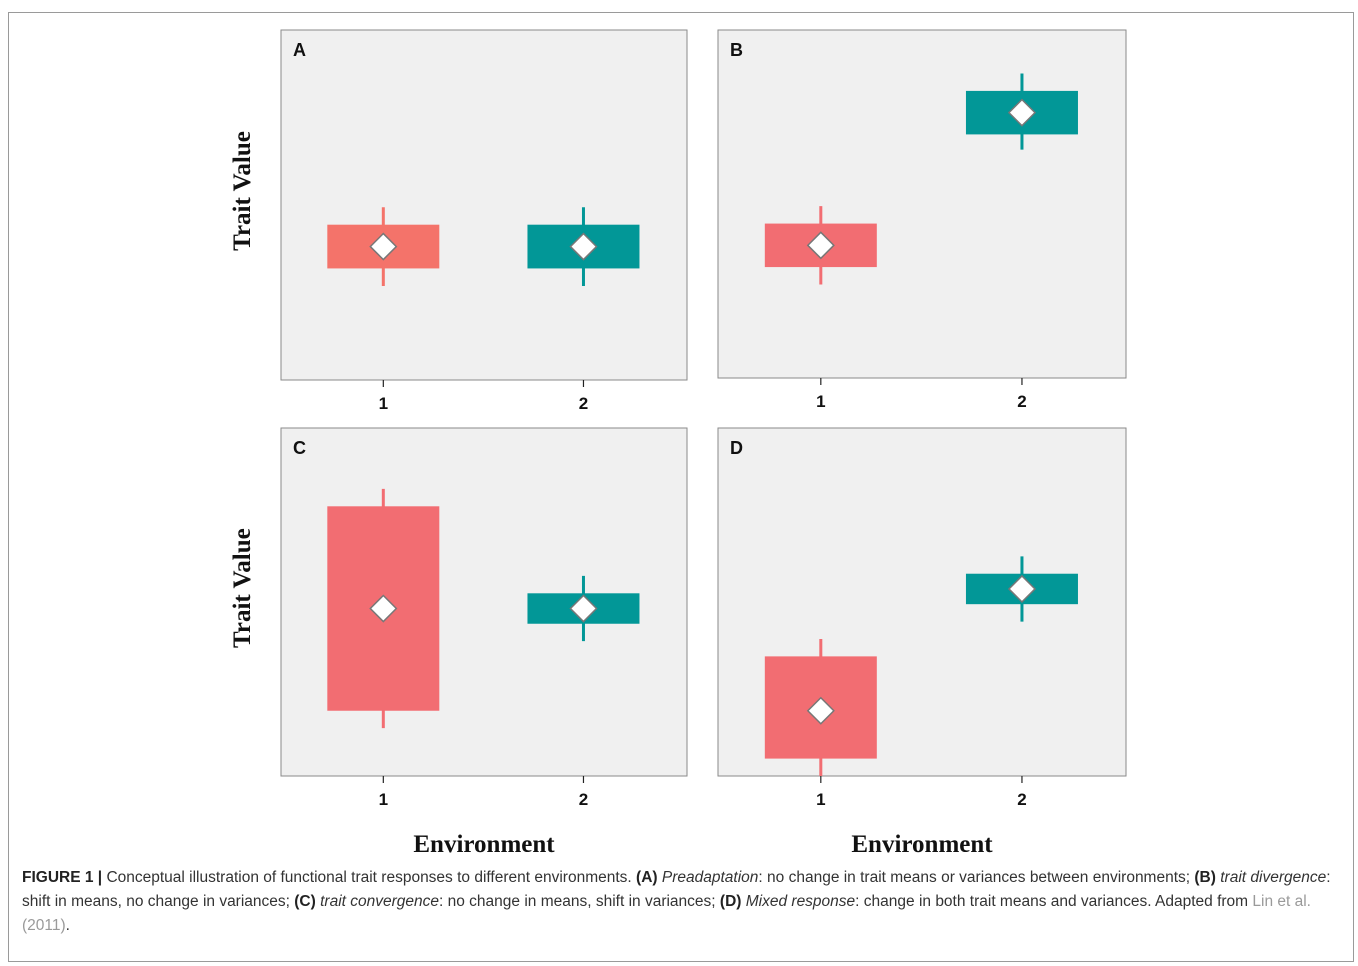  Describe the element at coordinates (484, 205) in the screenshot. I see `panel-a-background` at that location.